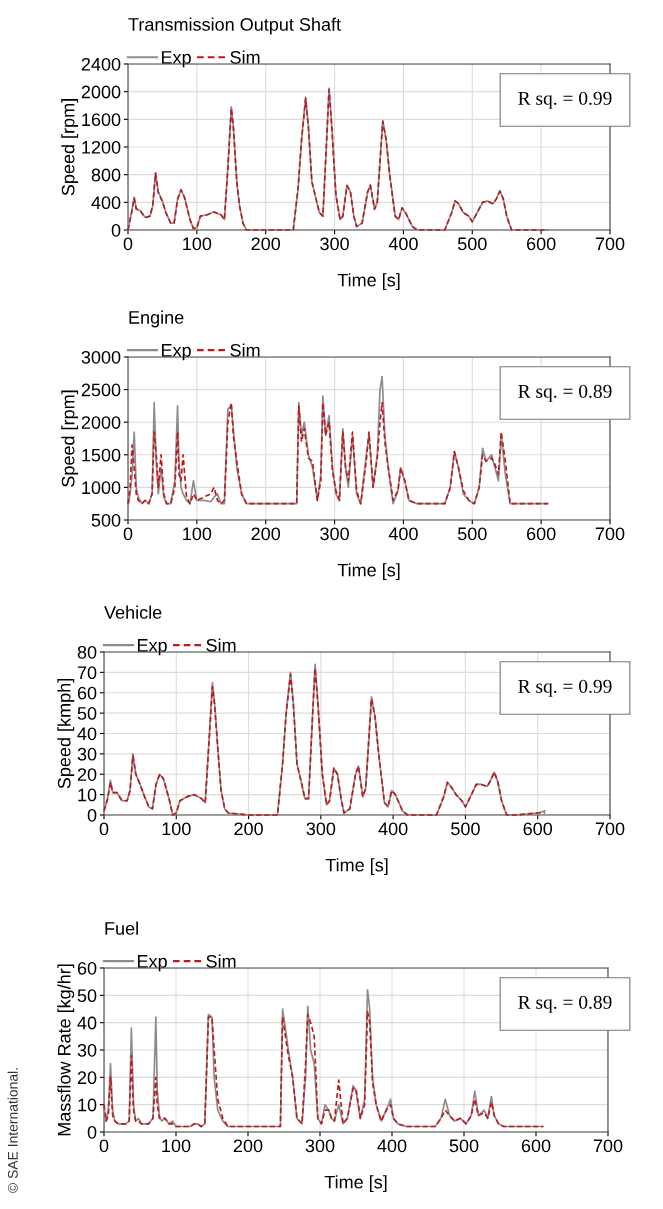  I want to click on chart-title: Fuel, so click(121, 928).